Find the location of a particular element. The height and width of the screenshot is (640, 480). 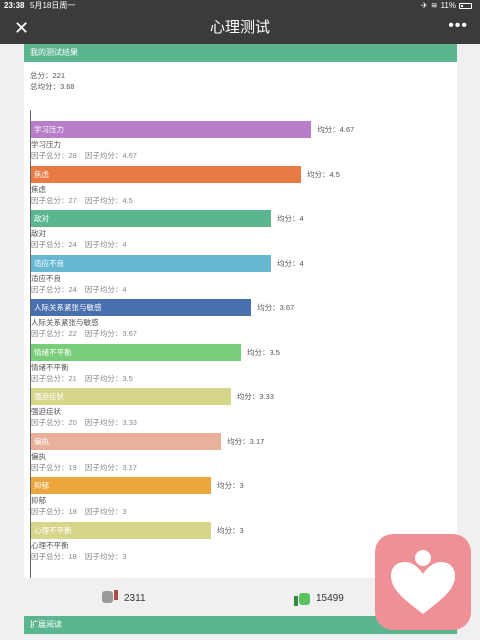

factor-average: 因子均分：3.5 is located at coordinates (108, 378).